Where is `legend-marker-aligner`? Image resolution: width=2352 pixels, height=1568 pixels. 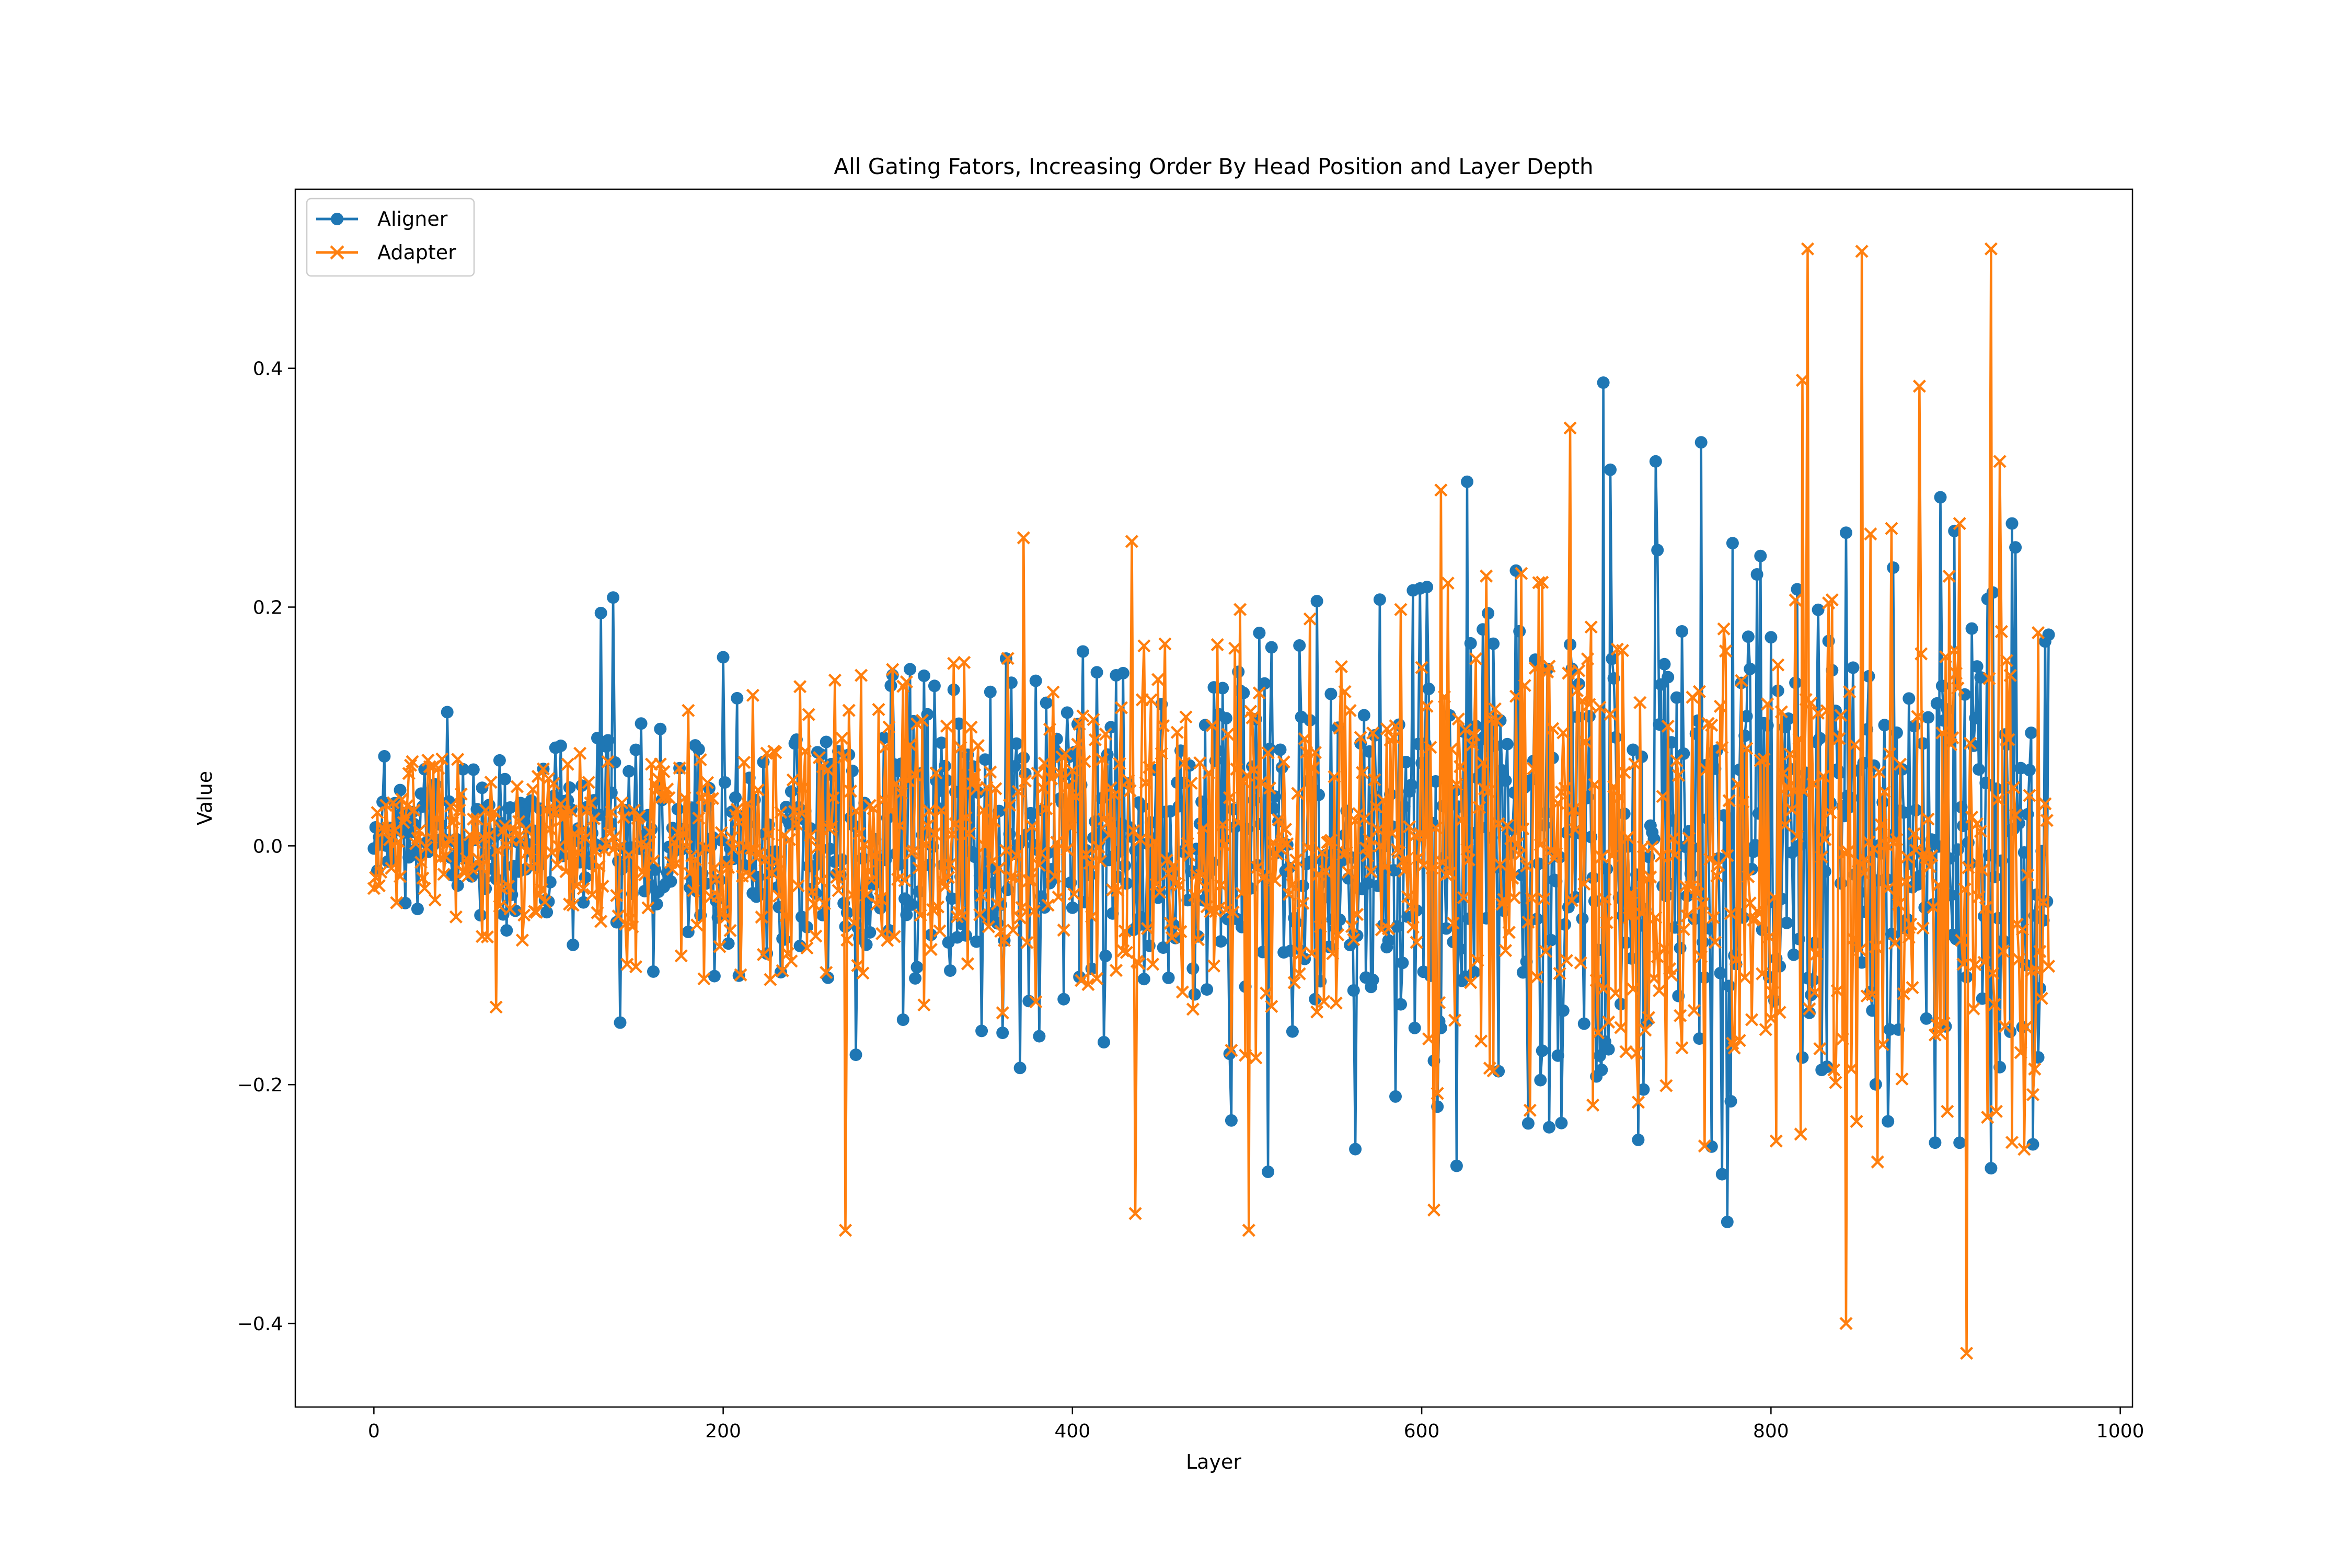
legend-marker-aligner is located at coordinates (337, 219).